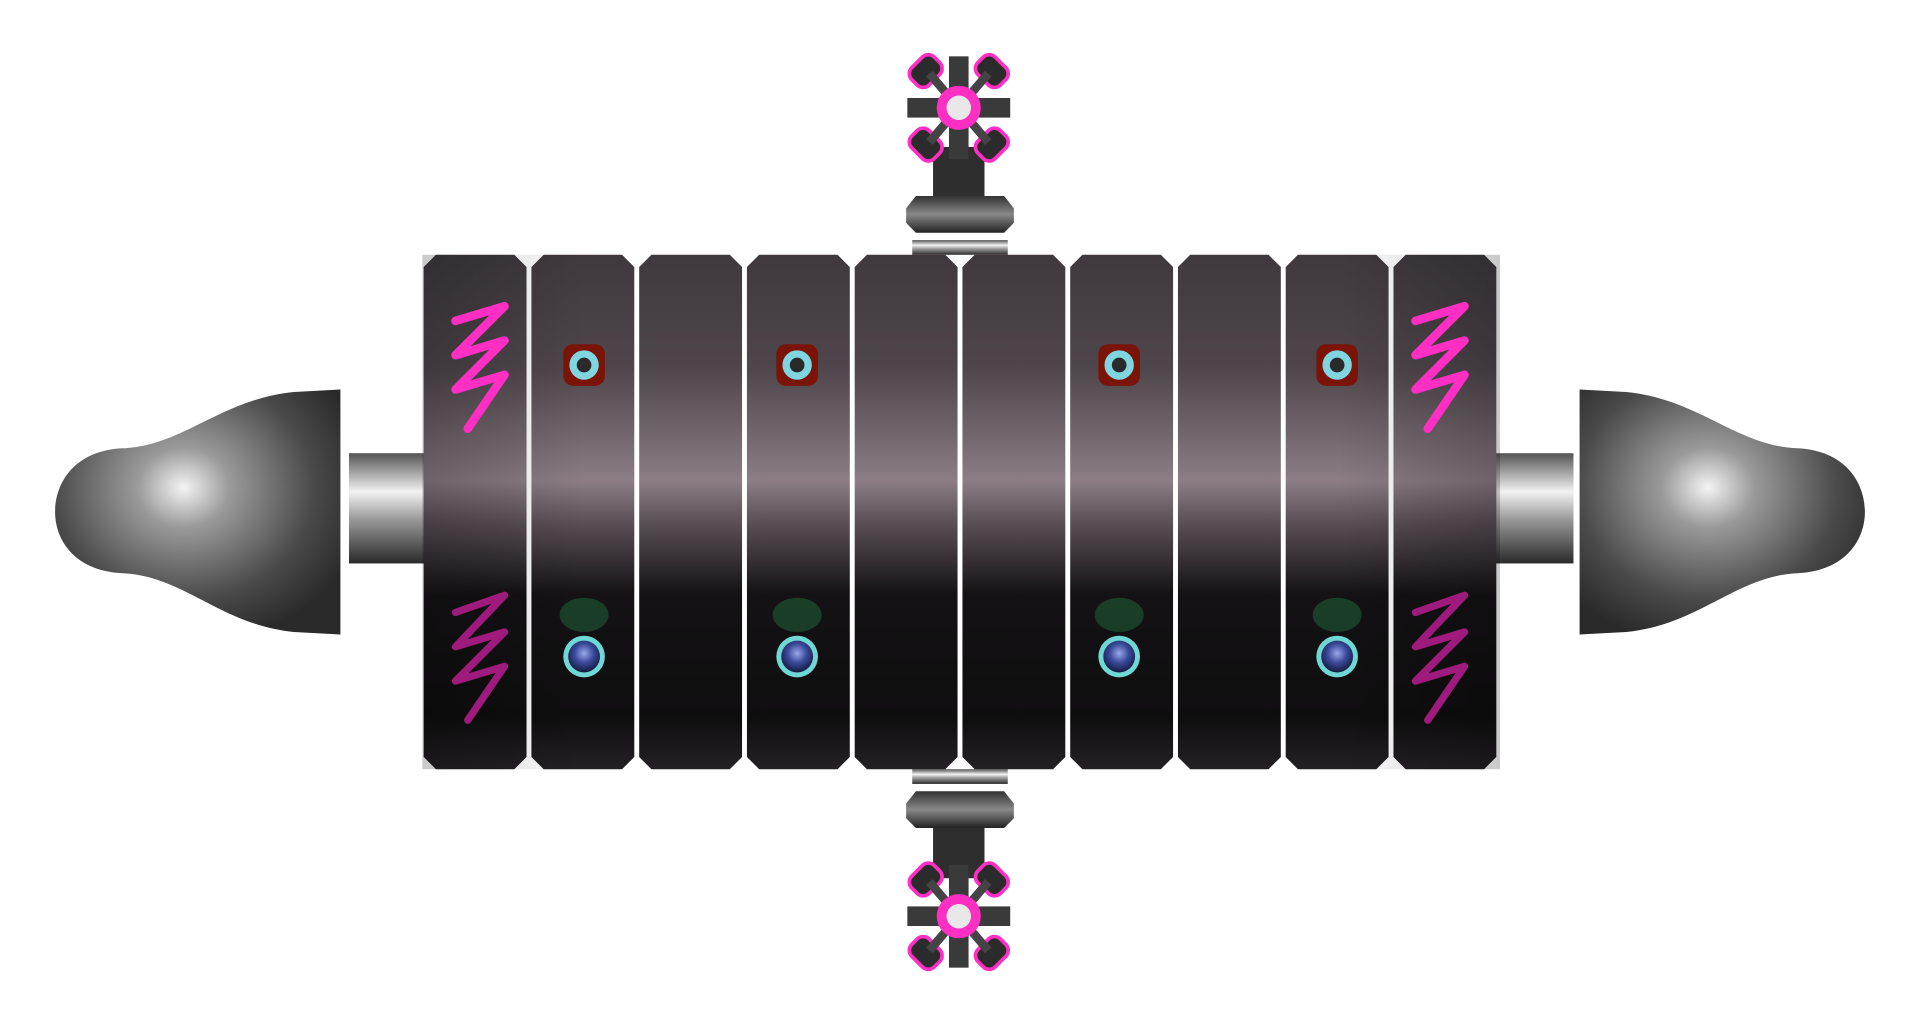 The image size is (1920, 1024). I want to click on right-axle, so click(1533, 508).